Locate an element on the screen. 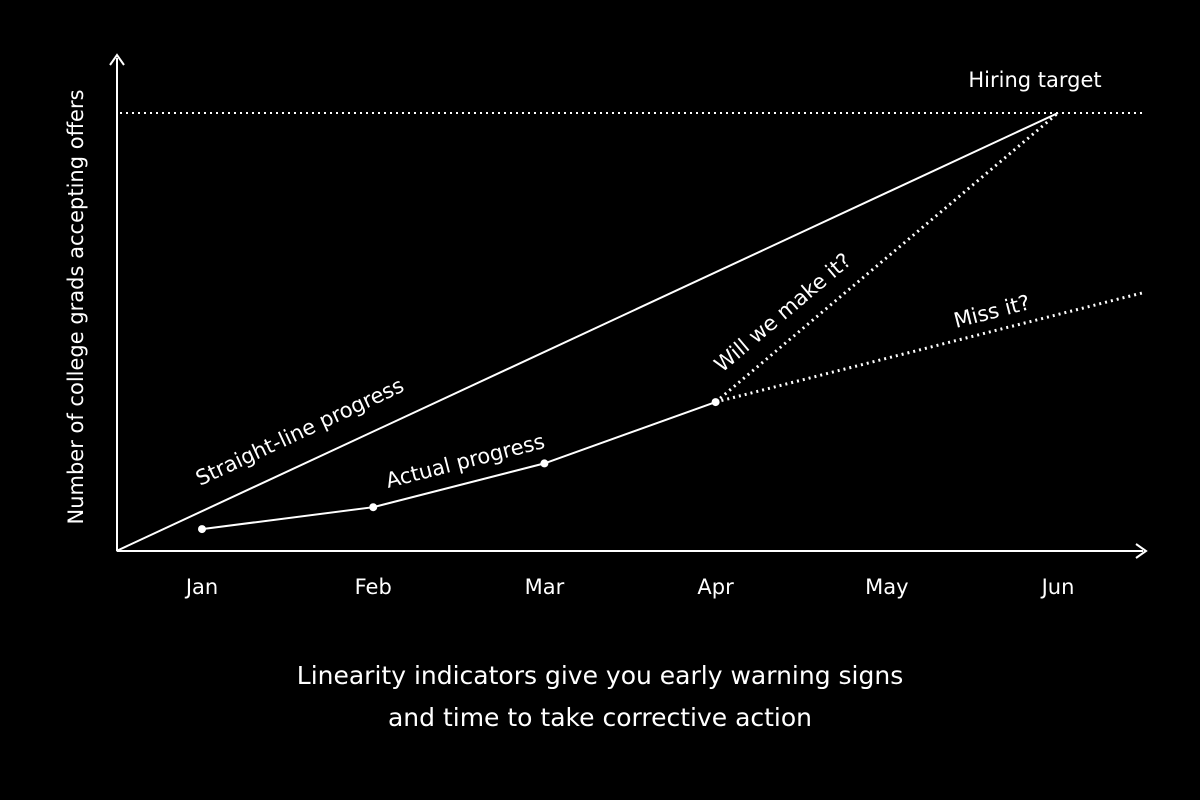 This screenshot has height=800, width=1200. y-axis-label: Number of college grads accepting offers is located at coordinates (76, 306).